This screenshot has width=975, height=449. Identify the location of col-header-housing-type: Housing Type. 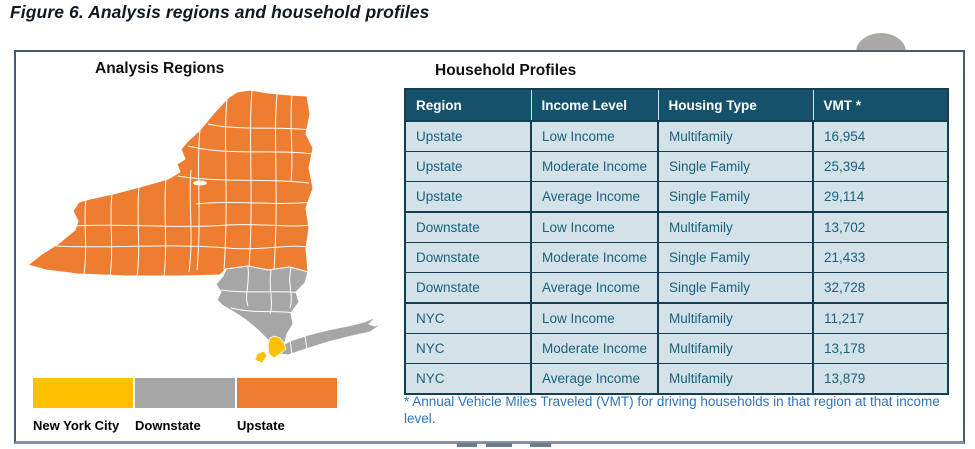
(736, 105).